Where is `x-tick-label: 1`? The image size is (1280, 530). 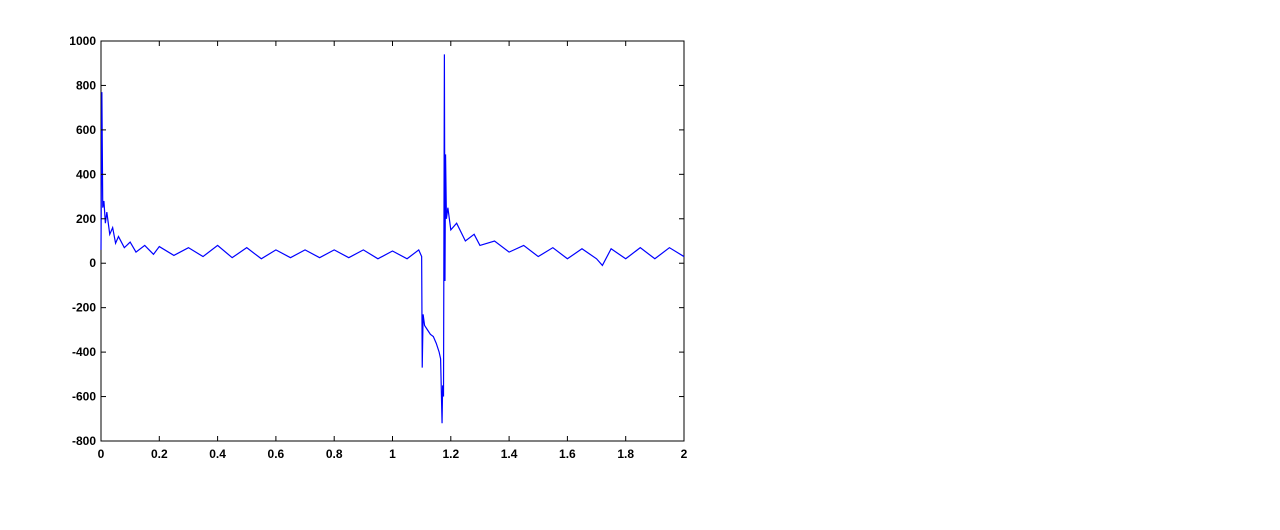
x-tick-label: 1 is located at coordinates (392, 454).